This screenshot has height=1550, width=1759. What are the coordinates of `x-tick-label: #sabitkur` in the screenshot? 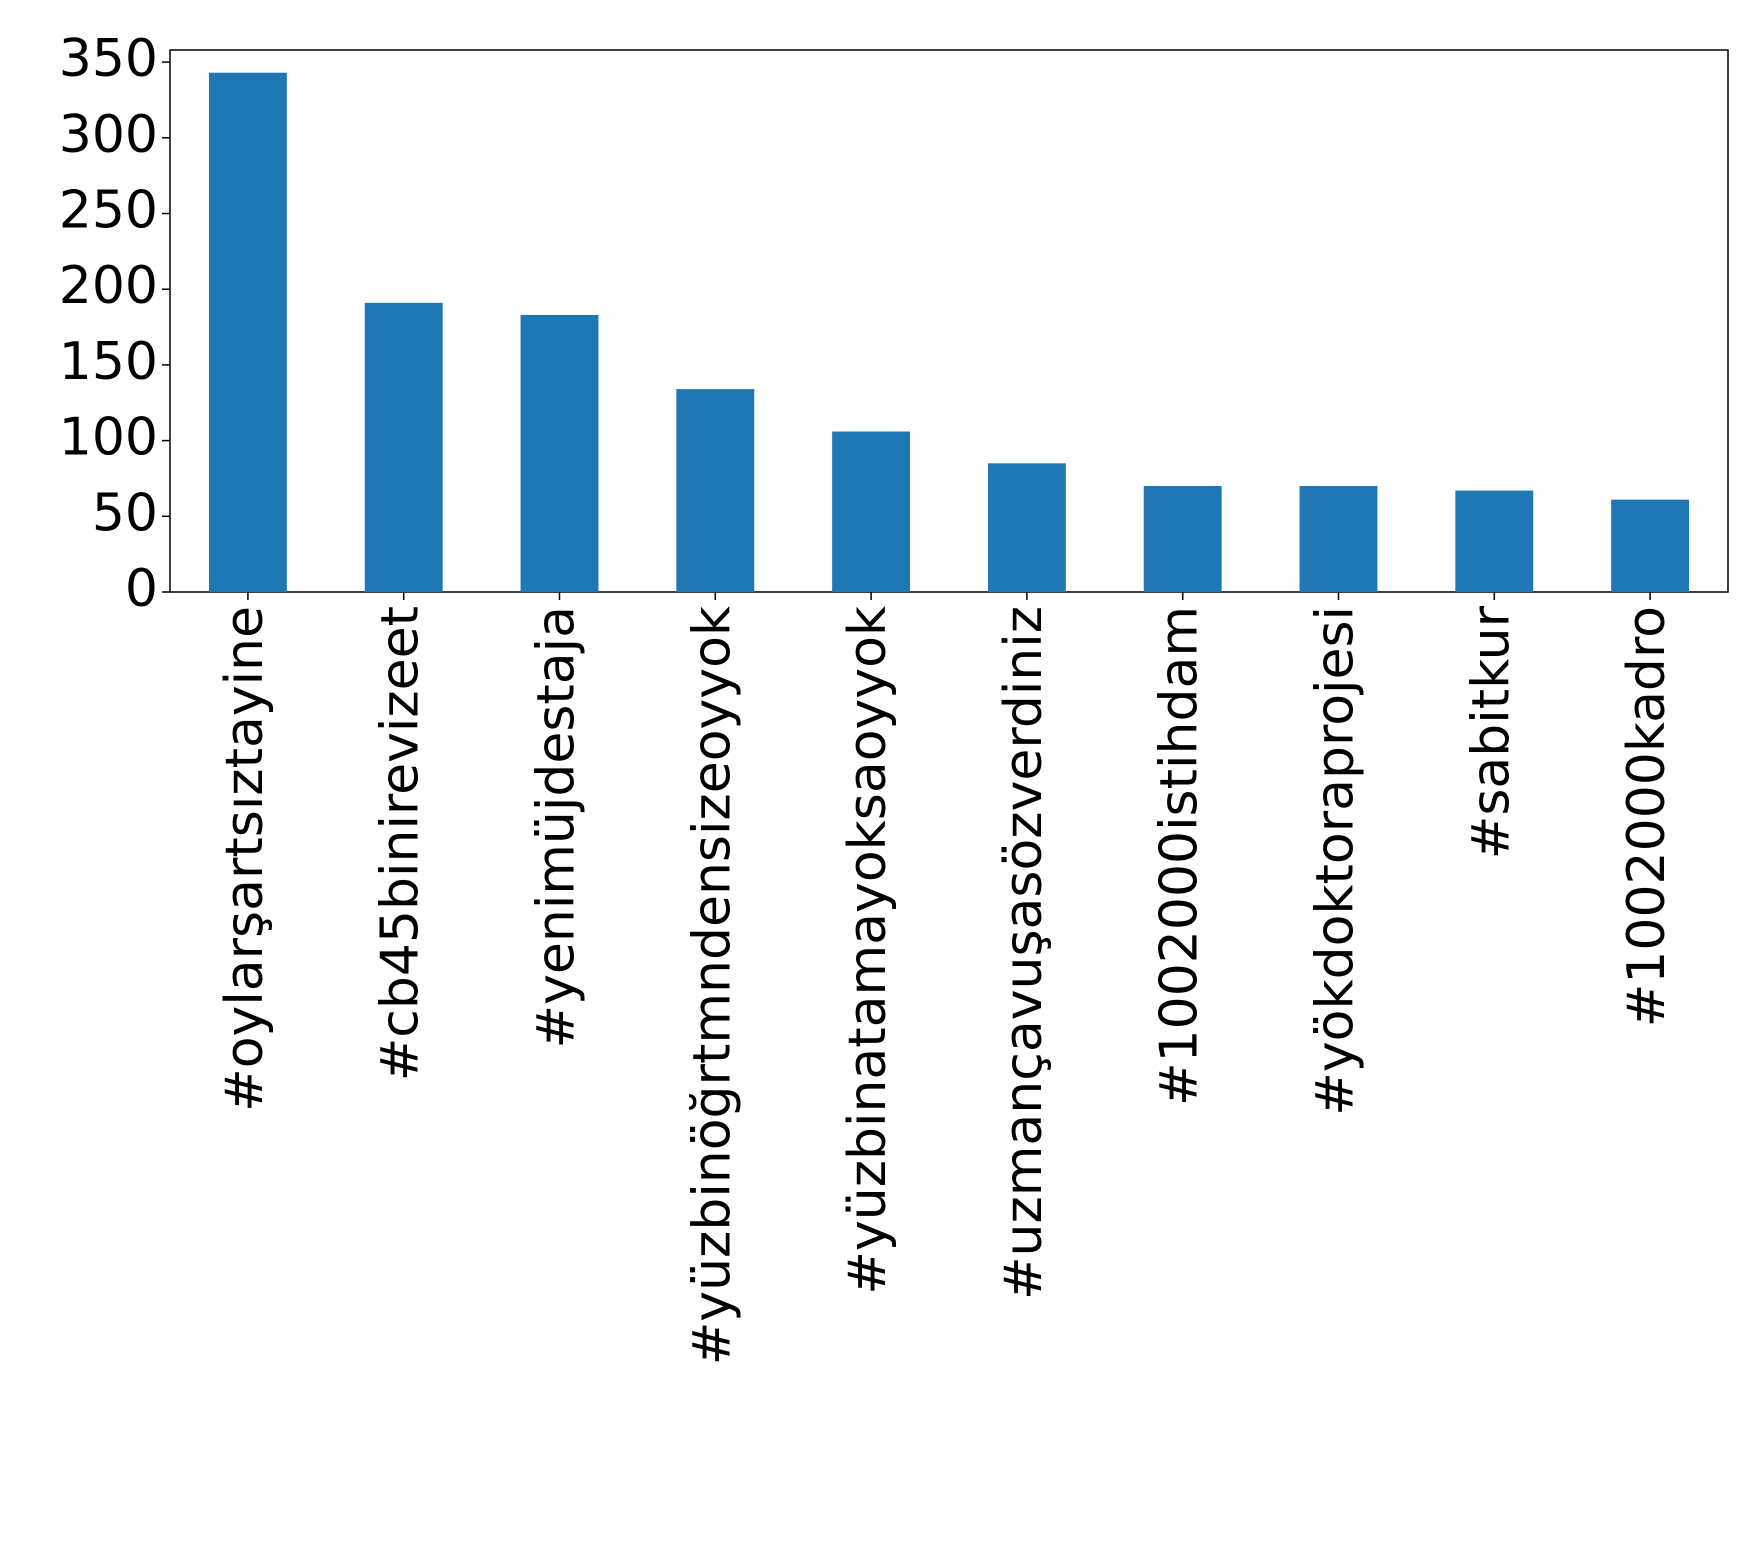 It's located at (1491, 732).